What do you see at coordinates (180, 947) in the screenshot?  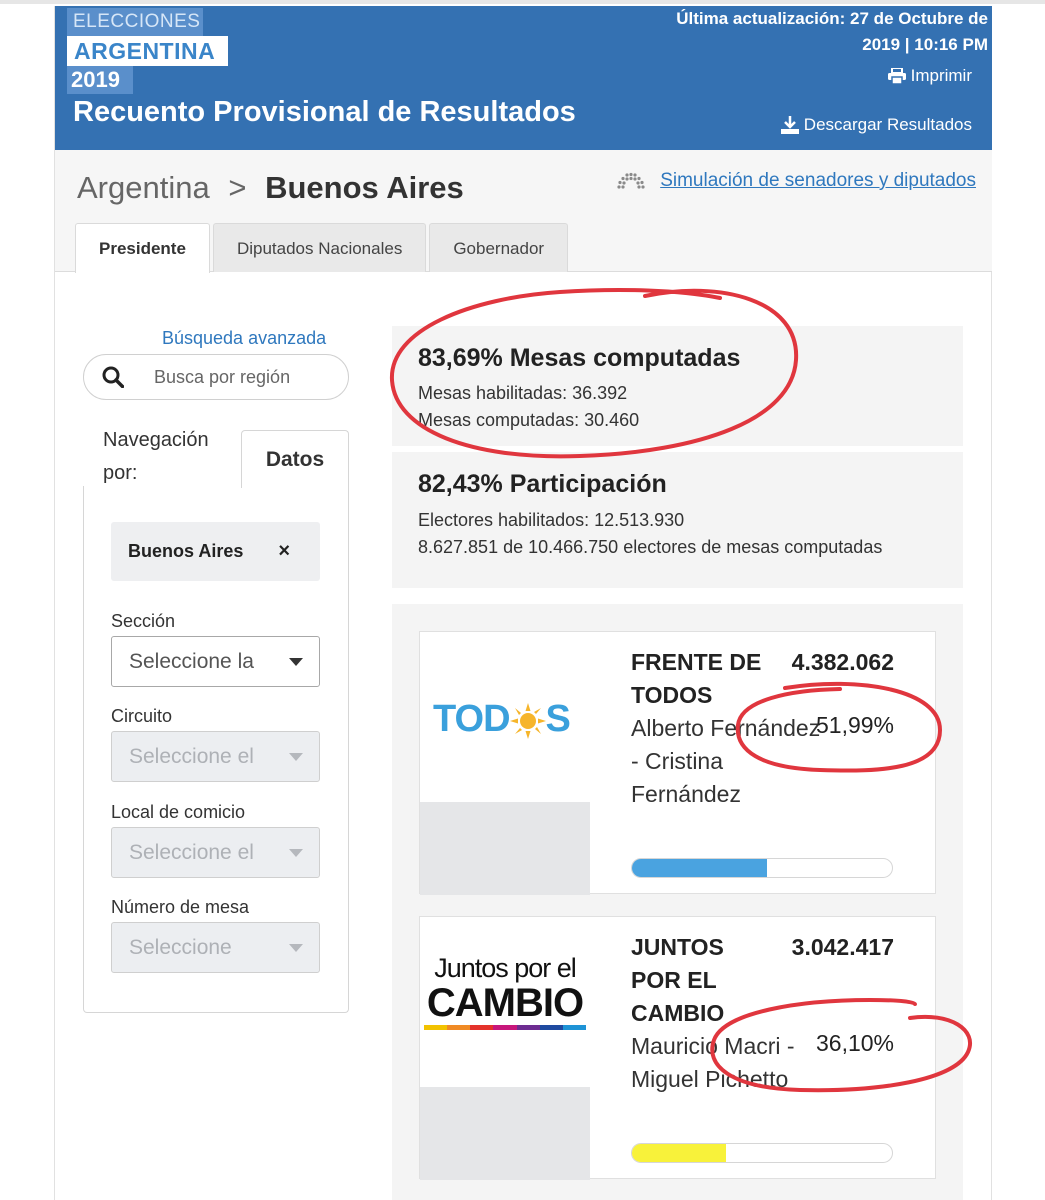 I see `numero-mesa-select-value: Seleccione` at bounding box center [180, 947].